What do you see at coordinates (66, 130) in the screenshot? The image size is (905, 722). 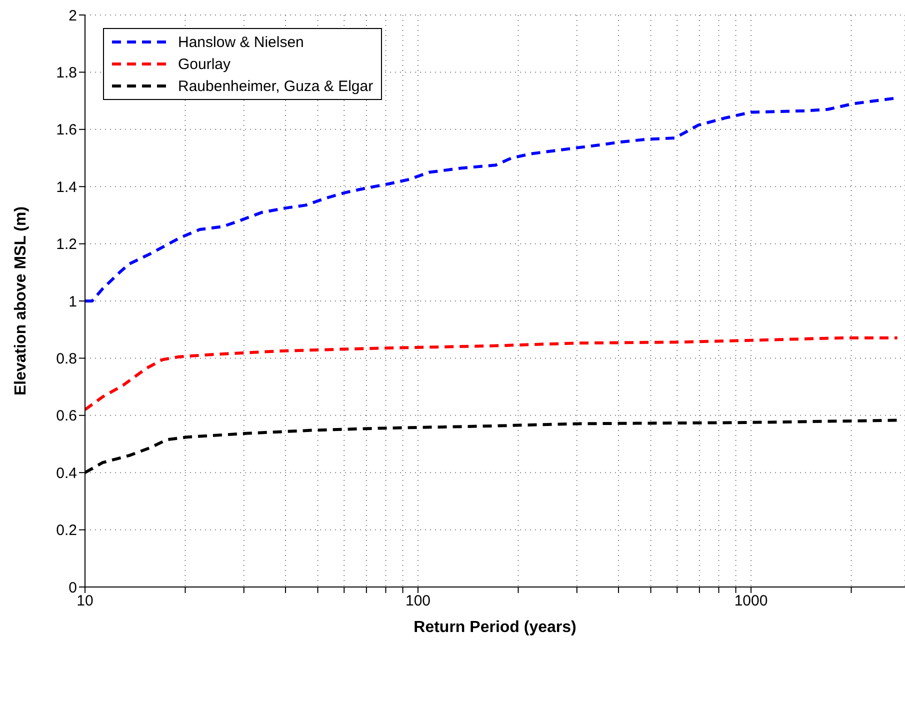 I see `y-tick-label: 1.6` at bounding box center [66, 130].